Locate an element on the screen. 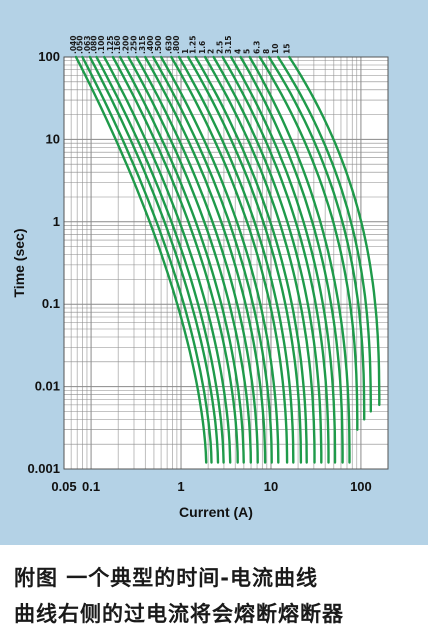 The image size is (428, 633). series-label: .250 is located at coordinates (134, 44).